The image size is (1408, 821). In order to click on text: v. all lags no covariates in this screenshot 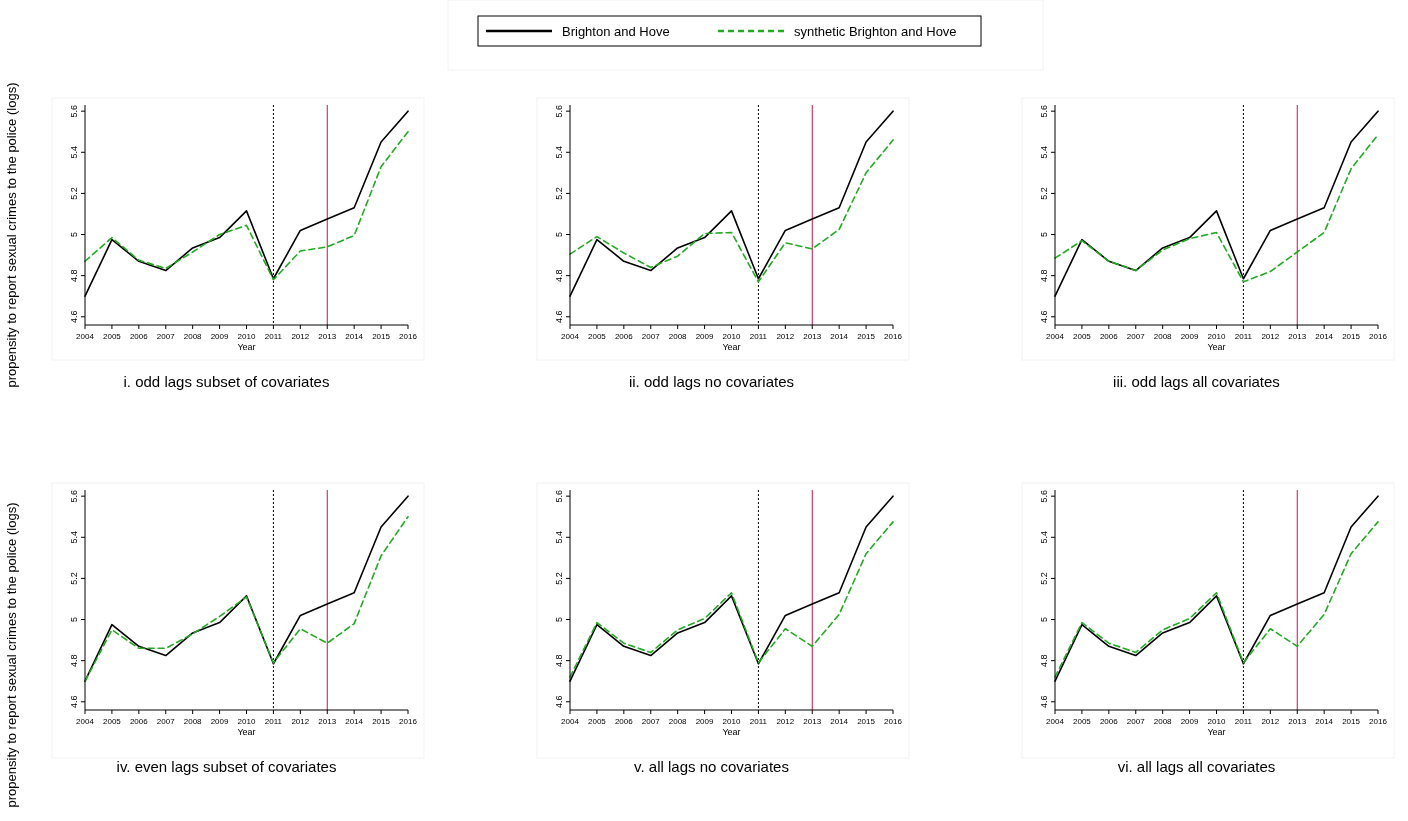, I will do `click(711, 766)`.